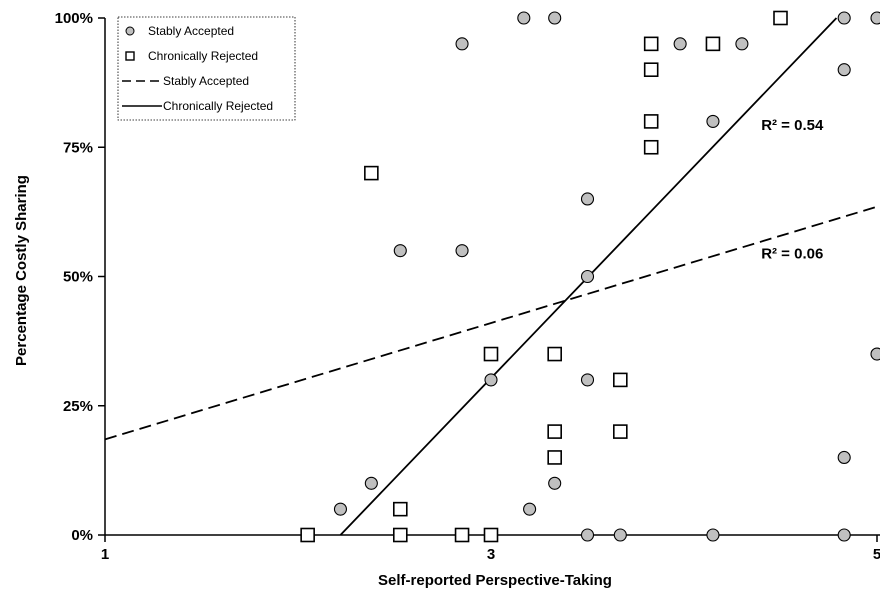 The image size is (880, 593). What do you see at coordinates (130, 56) in the screenshot?
I see `legend-square-marker` at bounding box center [130, 56].